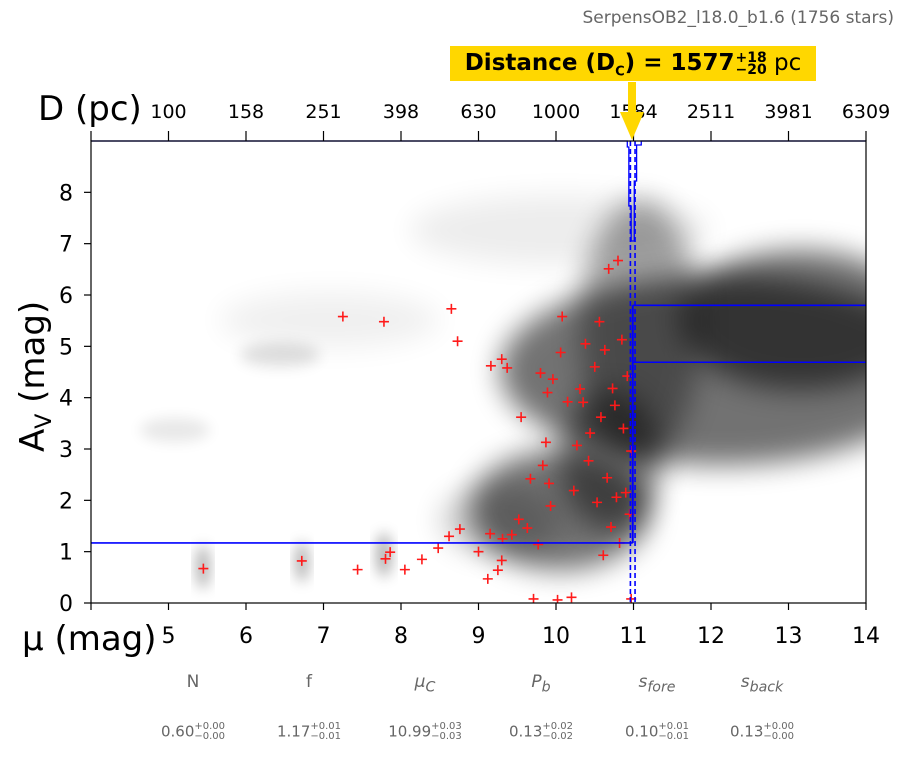  Describe the element at coordinates (66, 399) in the screenshot. I see `y-tick-label: 4` at that location.